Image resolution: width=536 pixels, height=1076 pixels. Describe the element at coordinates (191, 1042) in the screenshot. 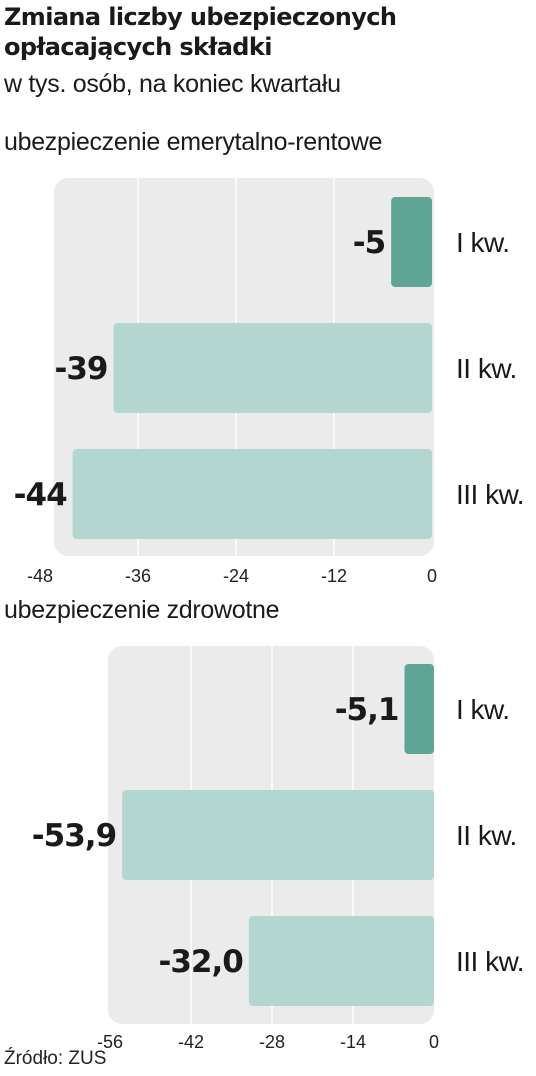

I see `x-tick-label: -42` at that location.